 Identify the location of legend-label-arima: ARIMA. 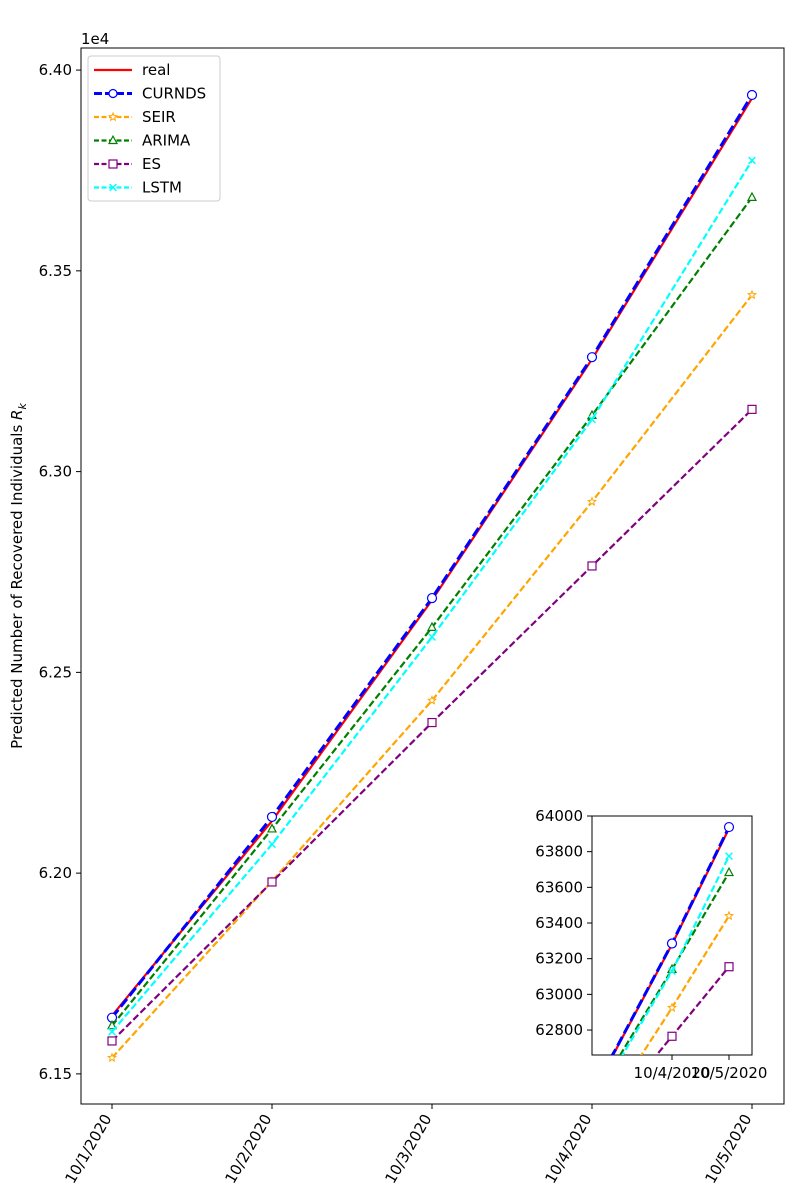
(166, 141).